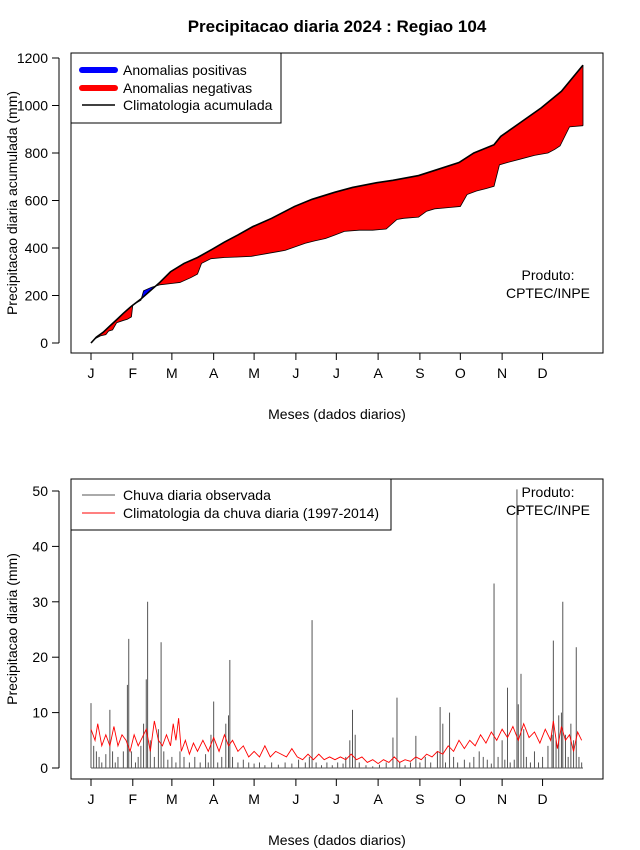 Image resolution: width=640 pixels, height=850 pixels. I want to click on daily-x-tick-label: O, so click(460, 799).